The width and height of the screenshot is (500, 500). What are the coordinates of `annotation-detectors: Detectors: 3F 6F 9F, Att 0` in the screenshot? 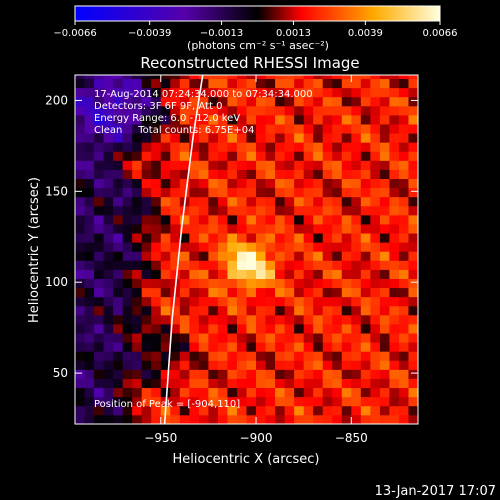 It's located at (158, 106).